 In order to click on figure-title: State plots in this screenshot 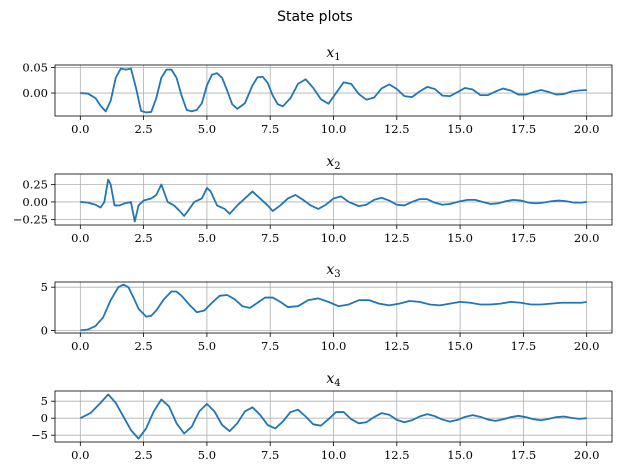, I will do `click(315, 17)`.